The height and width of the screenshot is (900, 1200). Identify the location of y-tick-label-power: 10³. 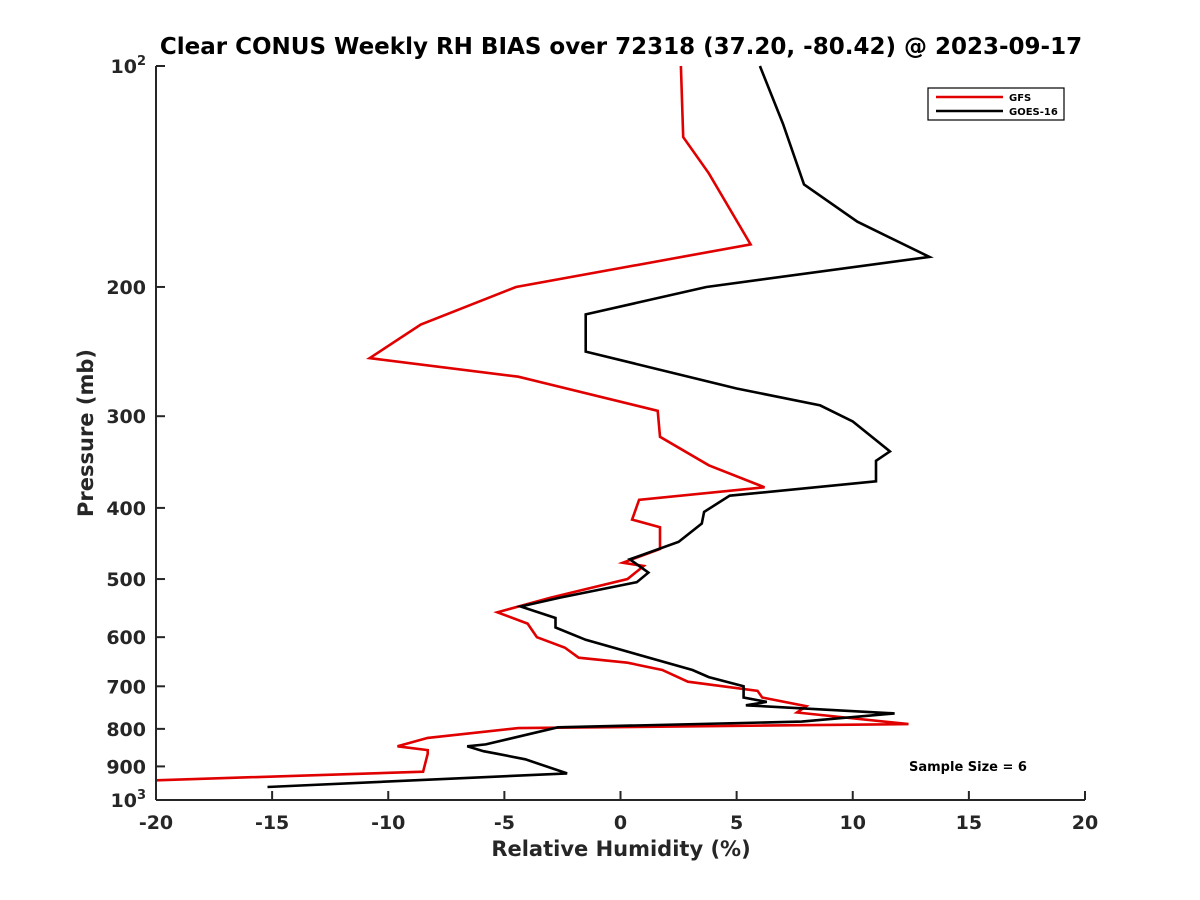
(129, 800).